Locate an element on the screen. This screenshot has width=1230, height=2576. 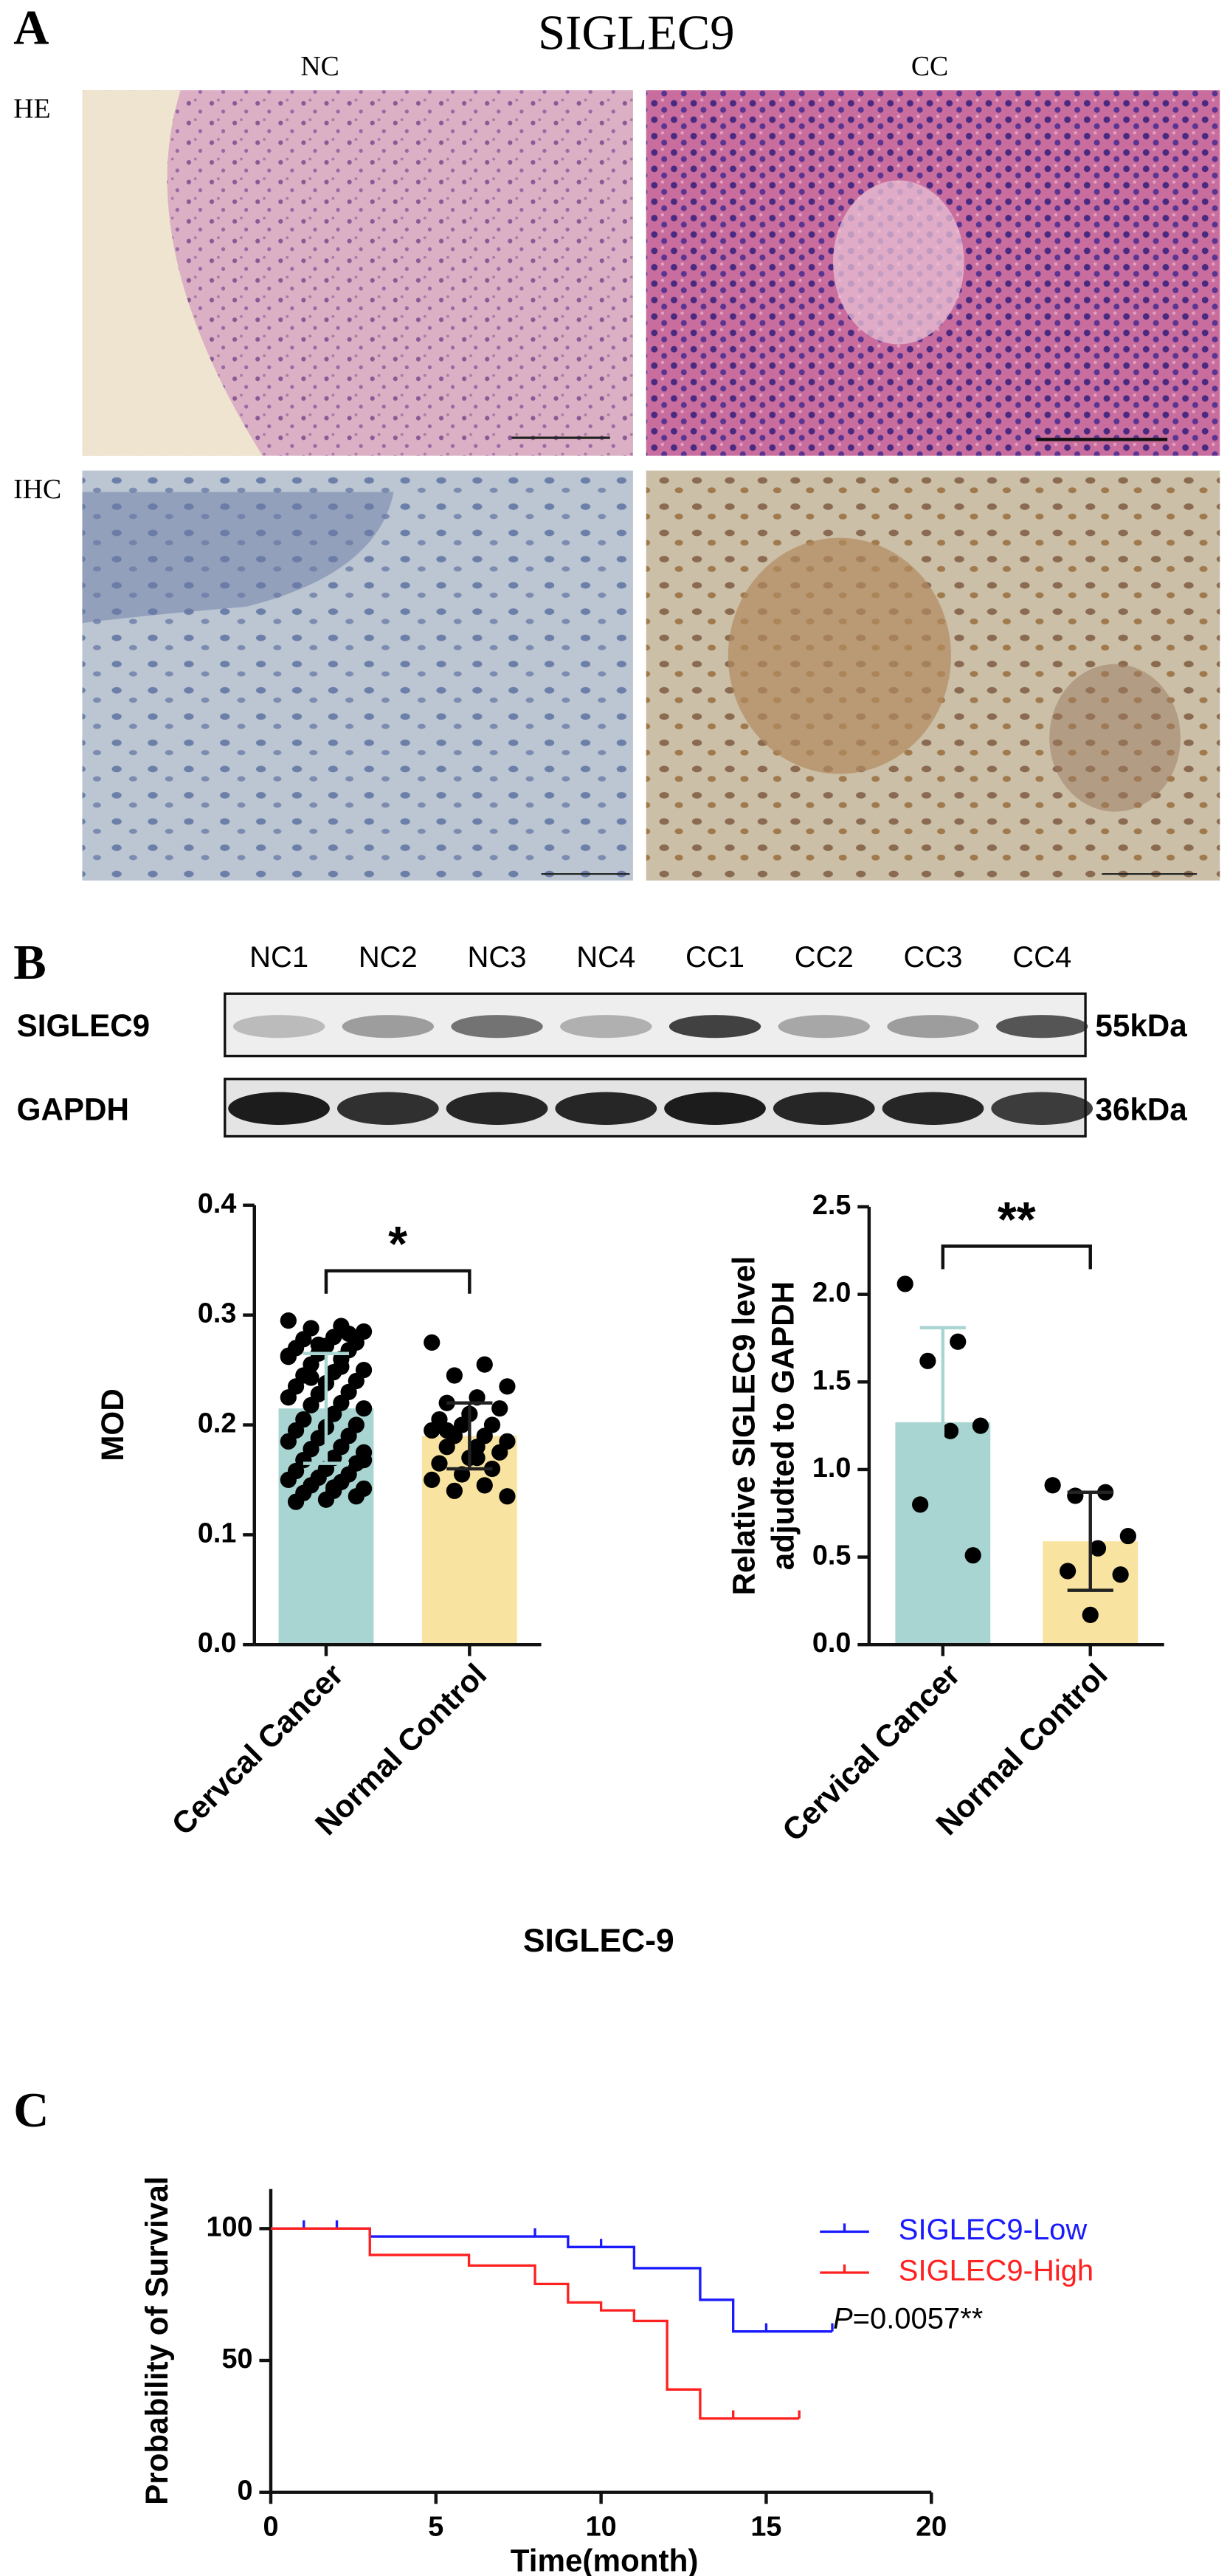
x-tick-label: 5 is located at coordinates (435, 2527).